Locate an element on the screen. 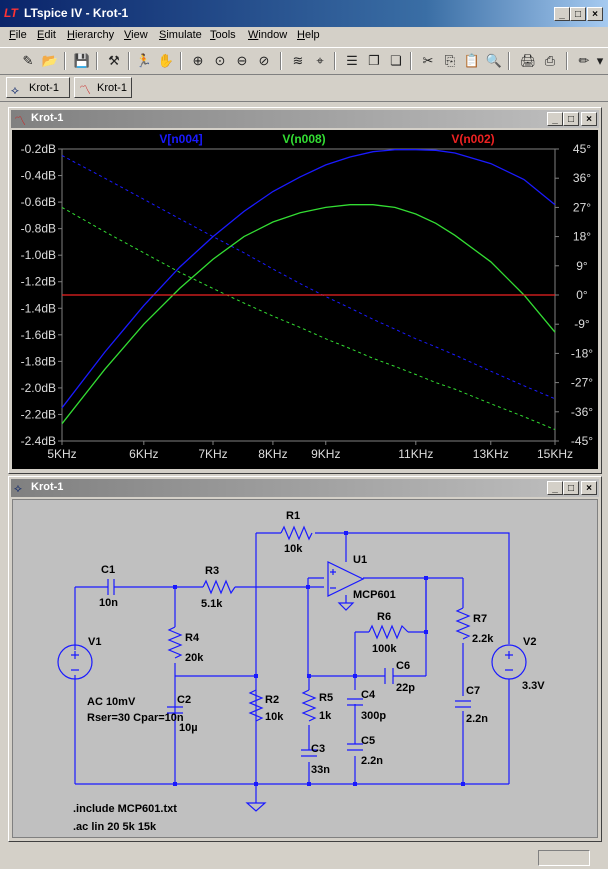  r5-value: 1k is located at coordinates (325, 716).